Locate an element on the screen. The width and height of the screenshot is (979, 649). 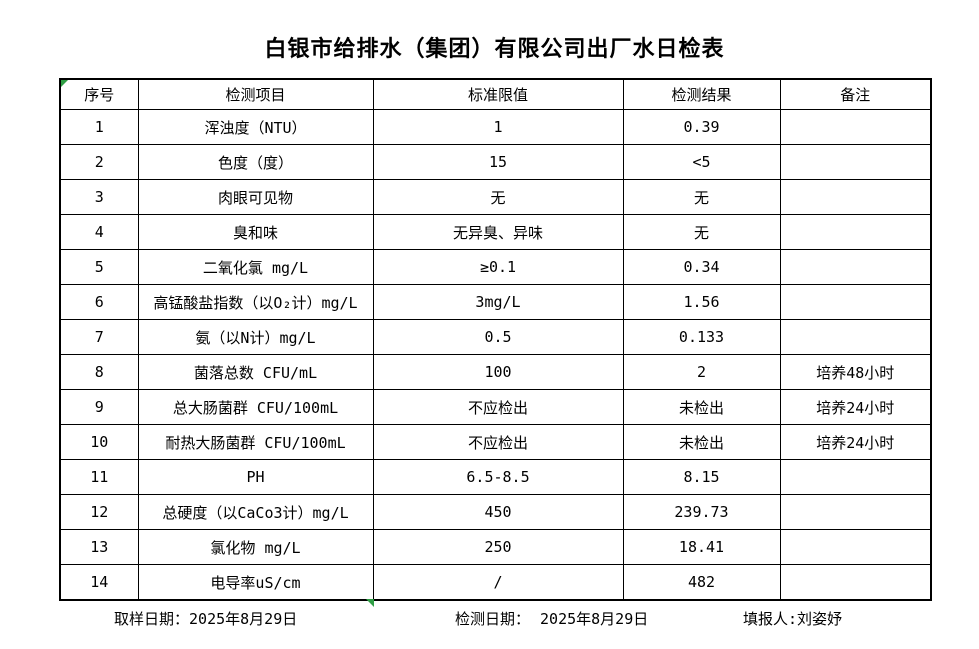
col-header-no: 序号 is located at coordinates (99, 94).